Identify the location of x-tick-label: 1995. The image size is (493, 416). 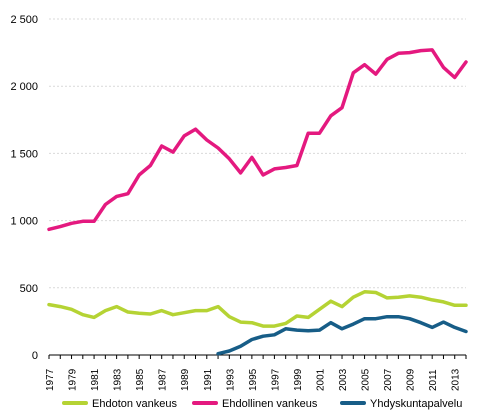
(253, 379).